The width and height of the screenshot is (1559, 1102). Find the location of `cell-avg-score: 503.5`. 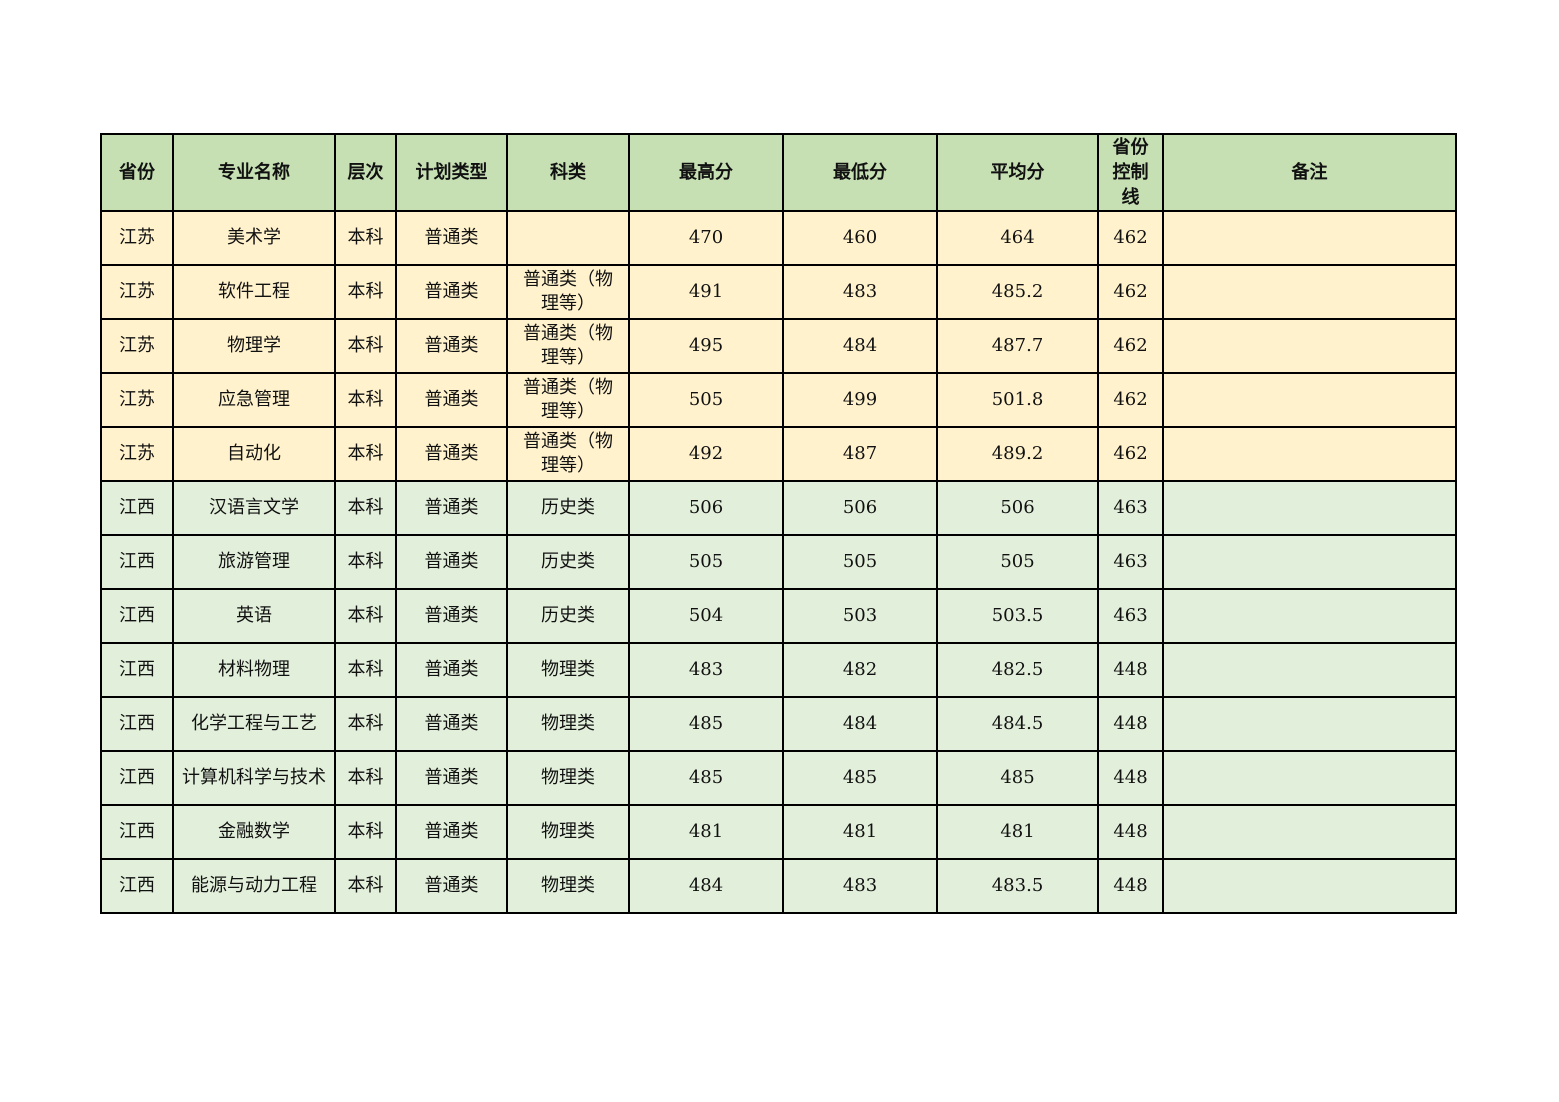

cell-avg-score: 503.5 is located at coordinates (1017, 616).